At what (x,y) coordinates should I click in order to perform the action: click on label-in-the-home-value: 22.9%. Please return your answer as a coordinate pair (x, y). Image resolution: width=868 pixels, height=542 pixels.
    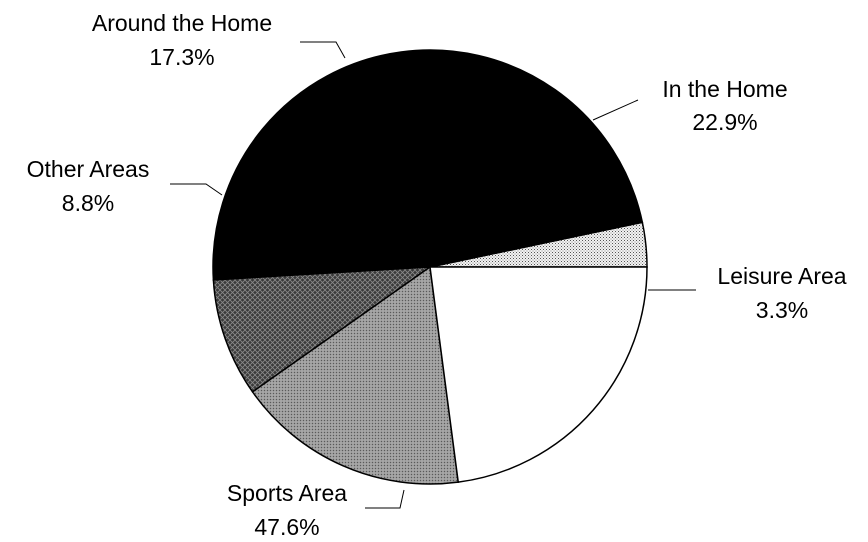
    Looking at the image, I should click on (724, 122).